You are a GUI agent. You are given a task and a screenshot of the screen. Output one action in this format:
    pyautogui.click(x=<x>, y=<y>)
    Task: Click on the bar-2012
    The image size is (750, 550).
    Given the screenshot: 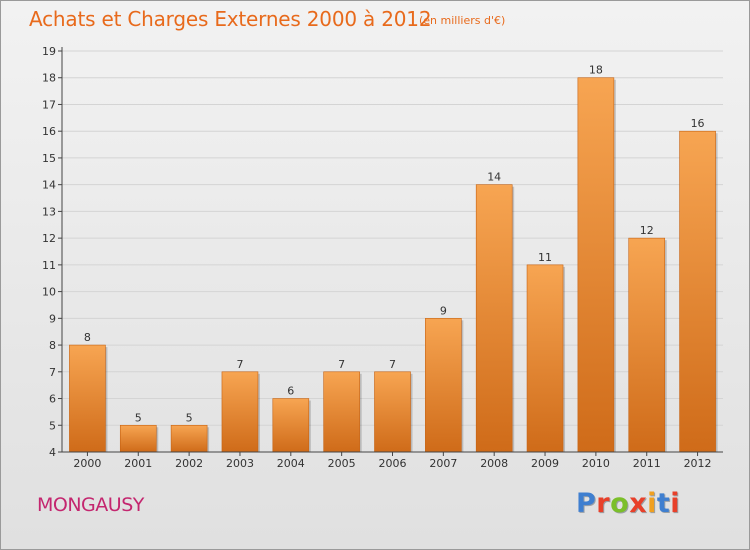 What is the action you would take?
    pyautogui.click(x=697, y=291)
    